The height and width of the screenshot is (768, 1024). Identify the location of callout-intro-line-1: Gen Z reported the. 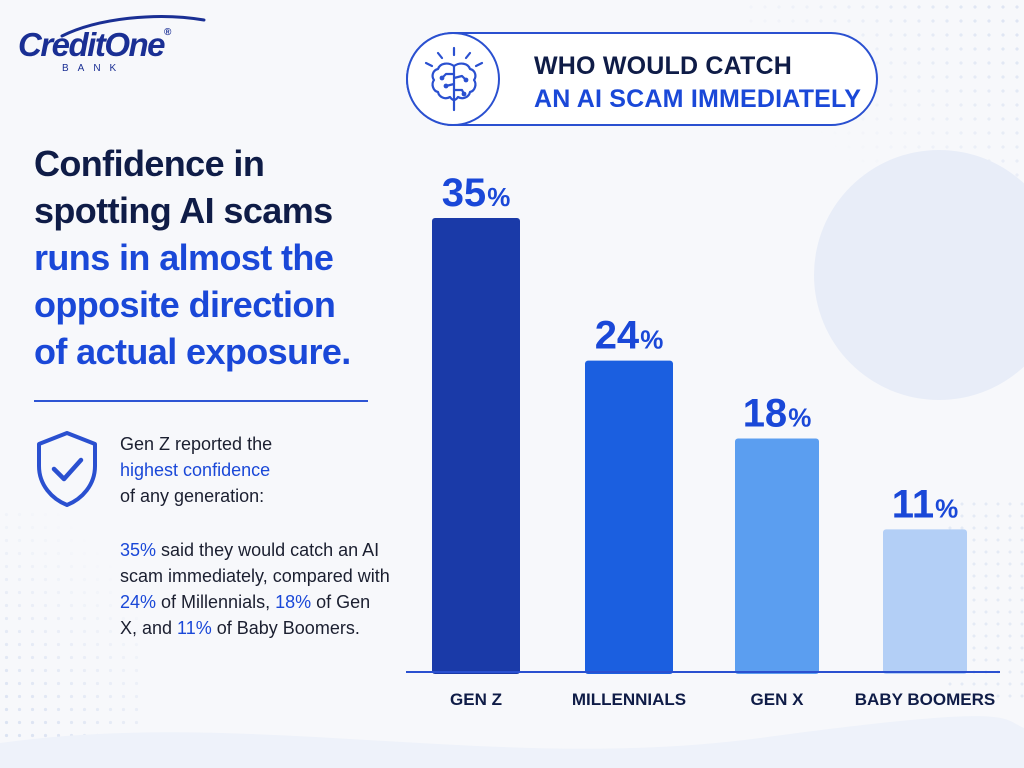
(196, 444).